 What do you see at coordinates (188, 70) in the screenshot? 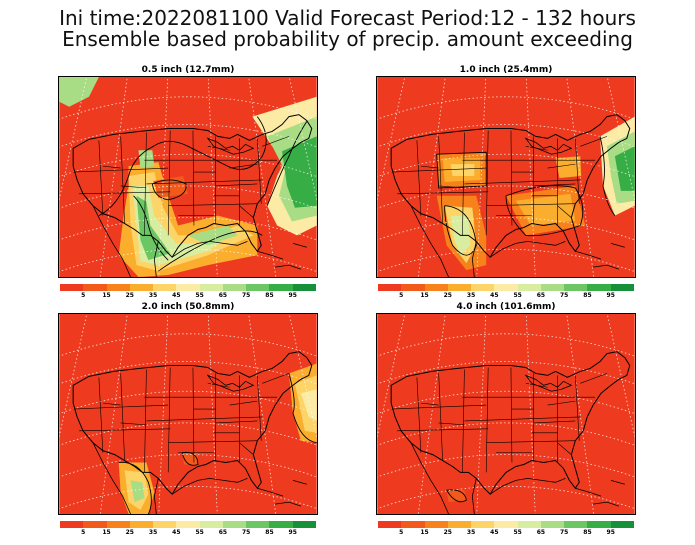
I see `panel-title-0-5-inch: 0.5 inch (12.7mm)` at bounding box center [188, 70].